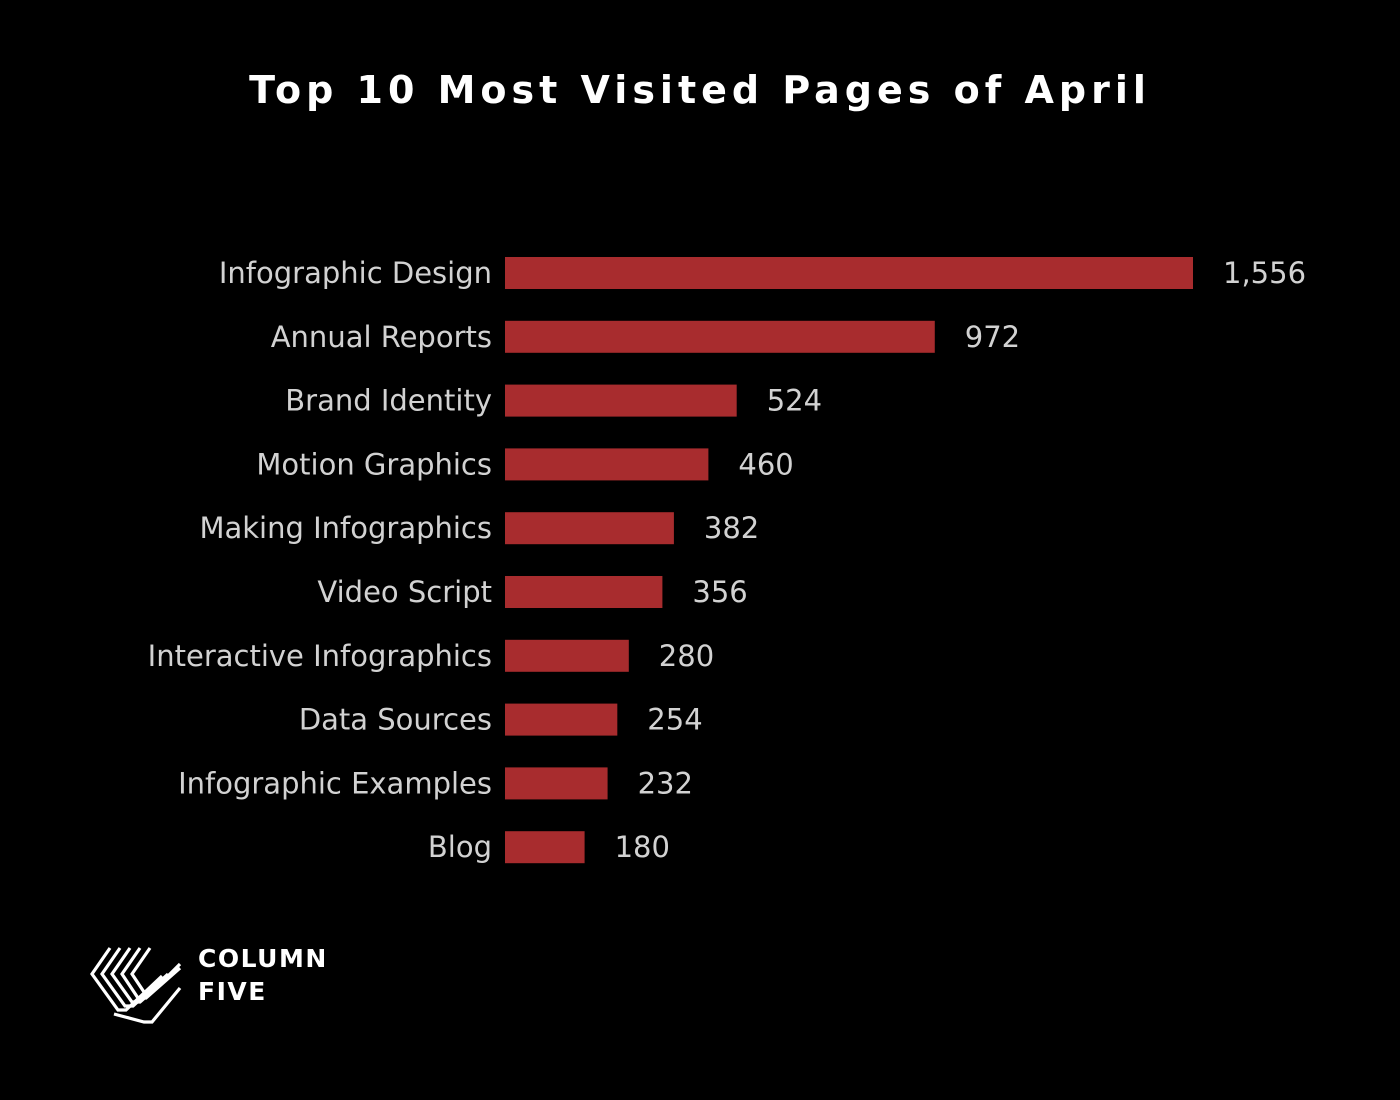 This screenshot has height=1100, width=1400. Describe the element at coordinates (374, 464) in the screenshot. I see `category-label: Motion Graphics` at that location.